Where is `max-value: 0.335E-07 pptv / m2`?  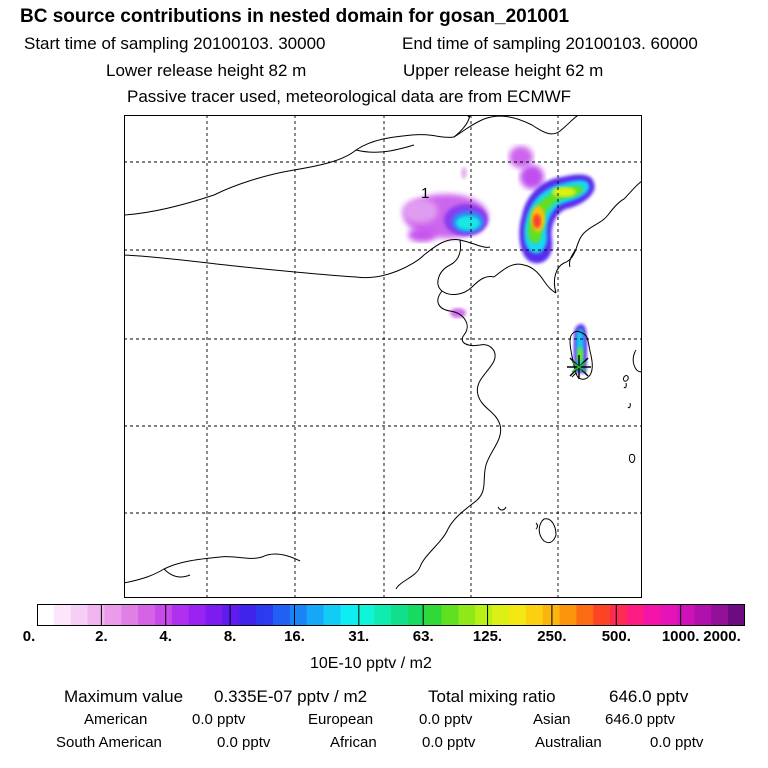
max-value: 0.335E-07 pptv / m2 is located at coordinates (291, 696).